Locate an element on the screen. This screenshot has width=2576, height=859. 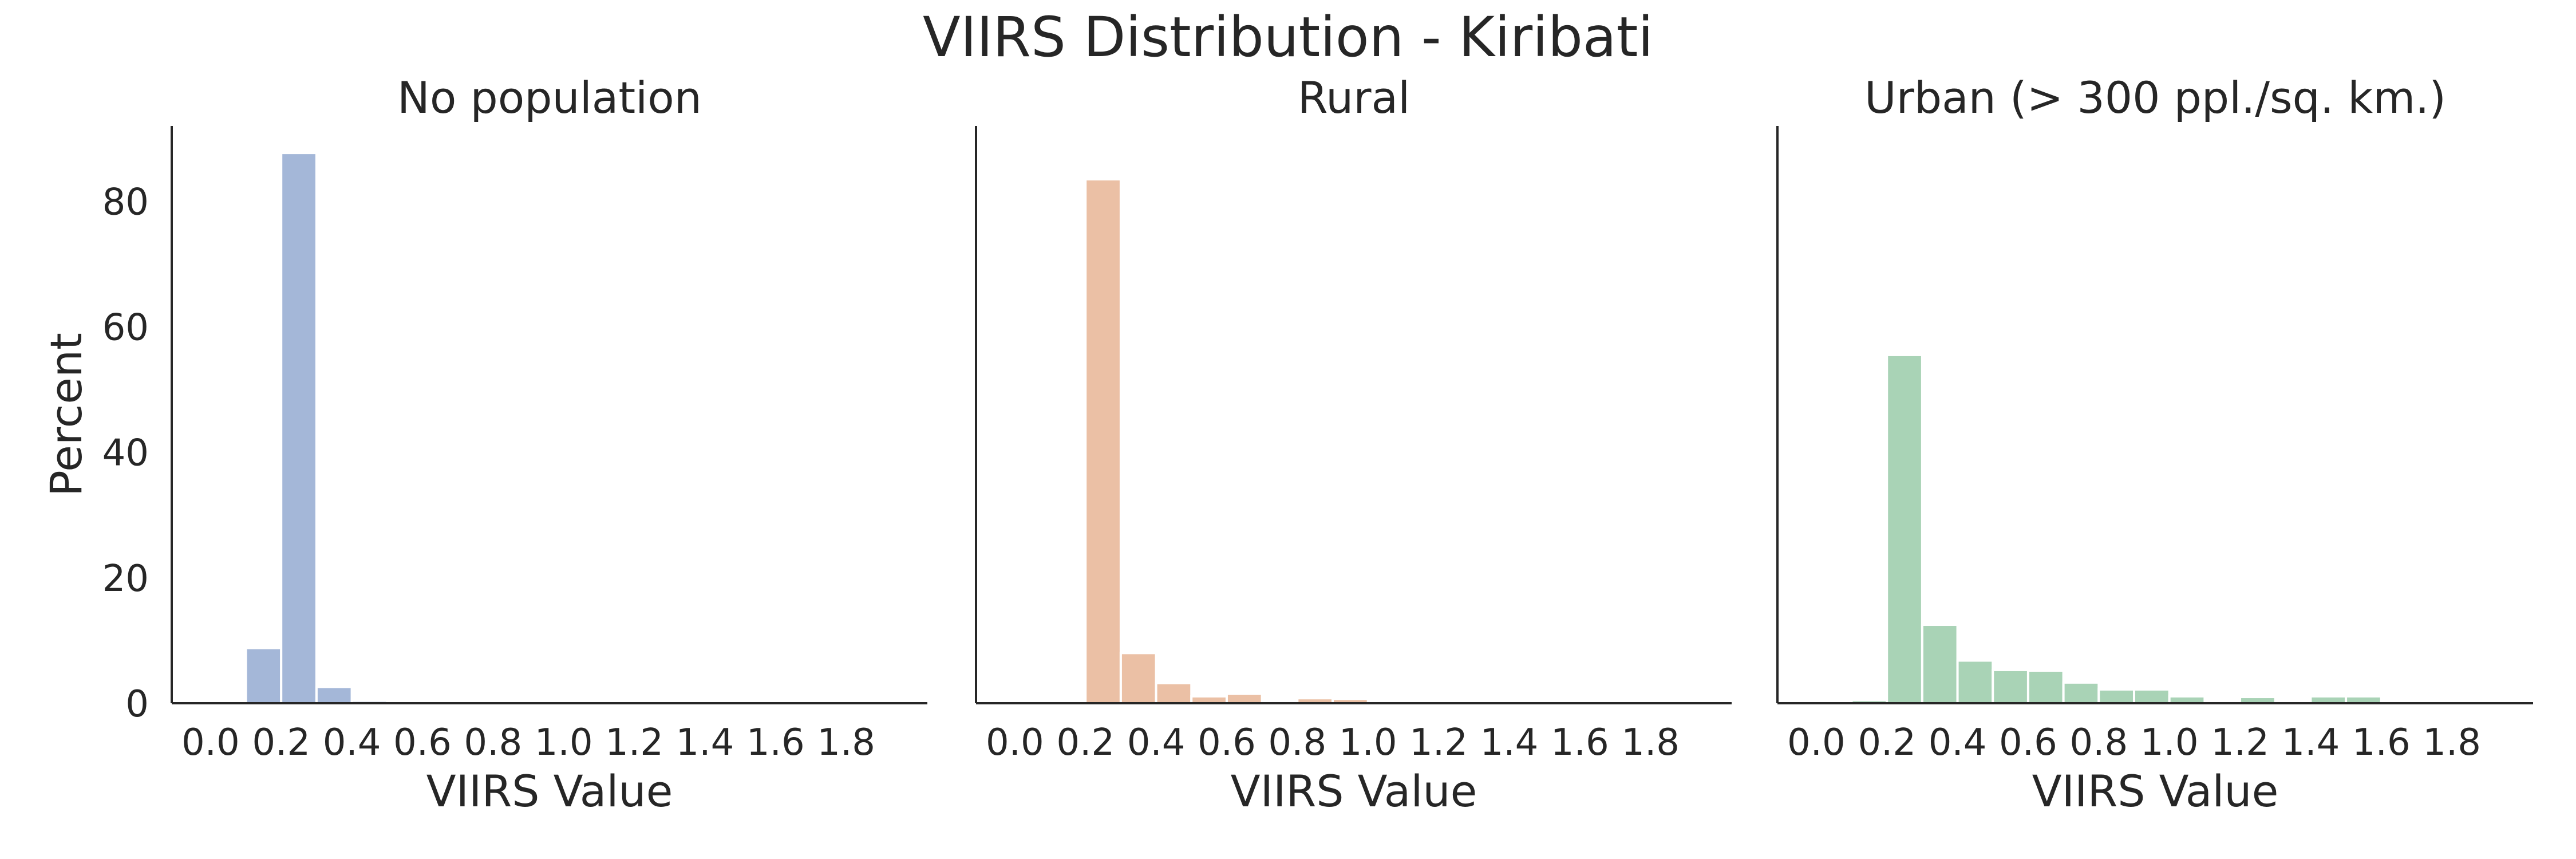
y-axis-label: Percent is located at coordinates (66, 415).